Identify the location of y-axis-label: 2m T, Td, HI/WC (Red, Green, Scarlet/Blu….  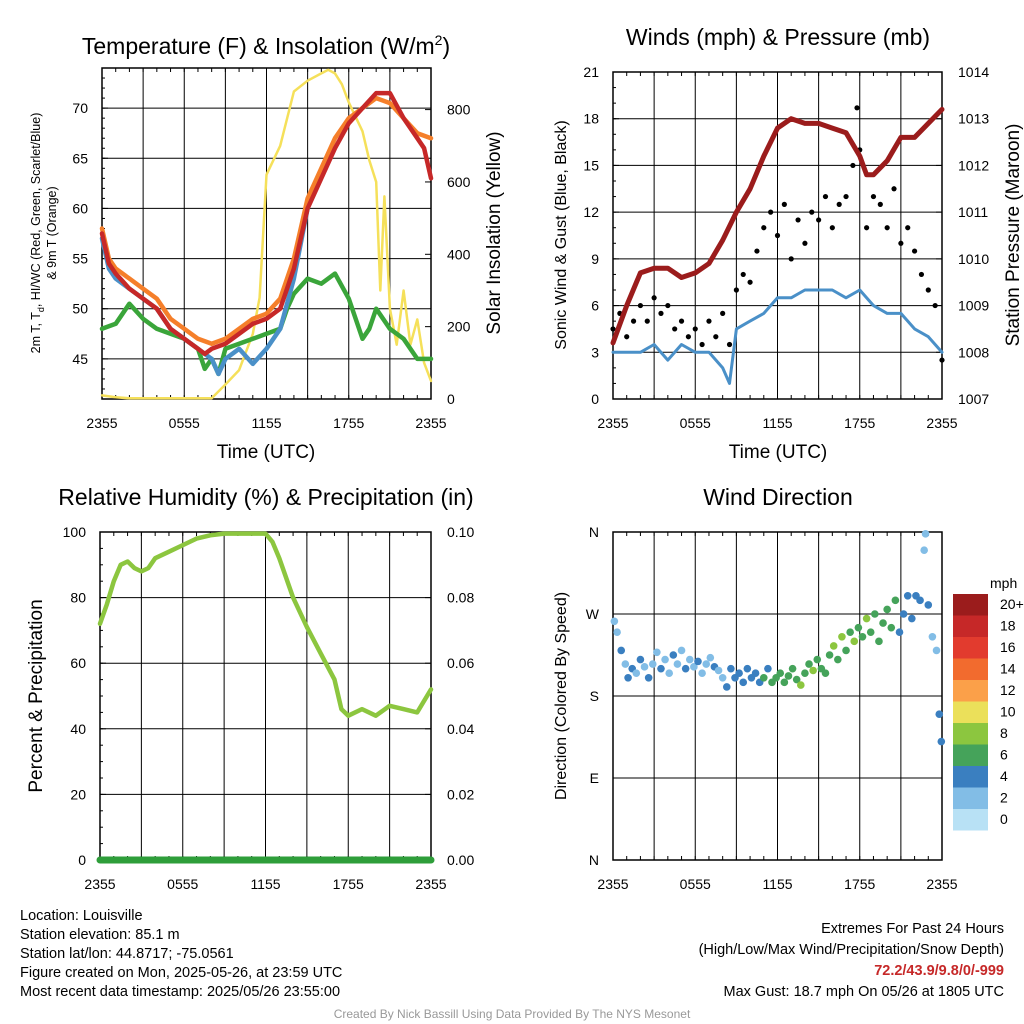
(37, 233).